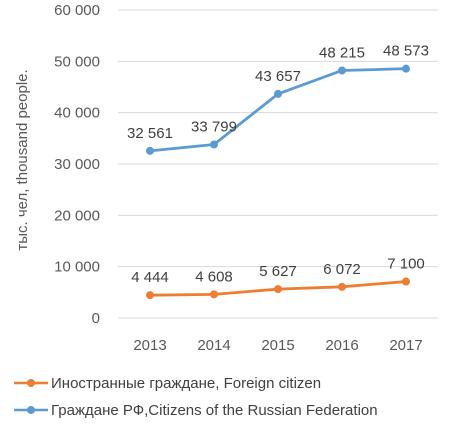 This screenshot has width=455, height=433. I want to click on data-label: 48 573, so click(406, 51).